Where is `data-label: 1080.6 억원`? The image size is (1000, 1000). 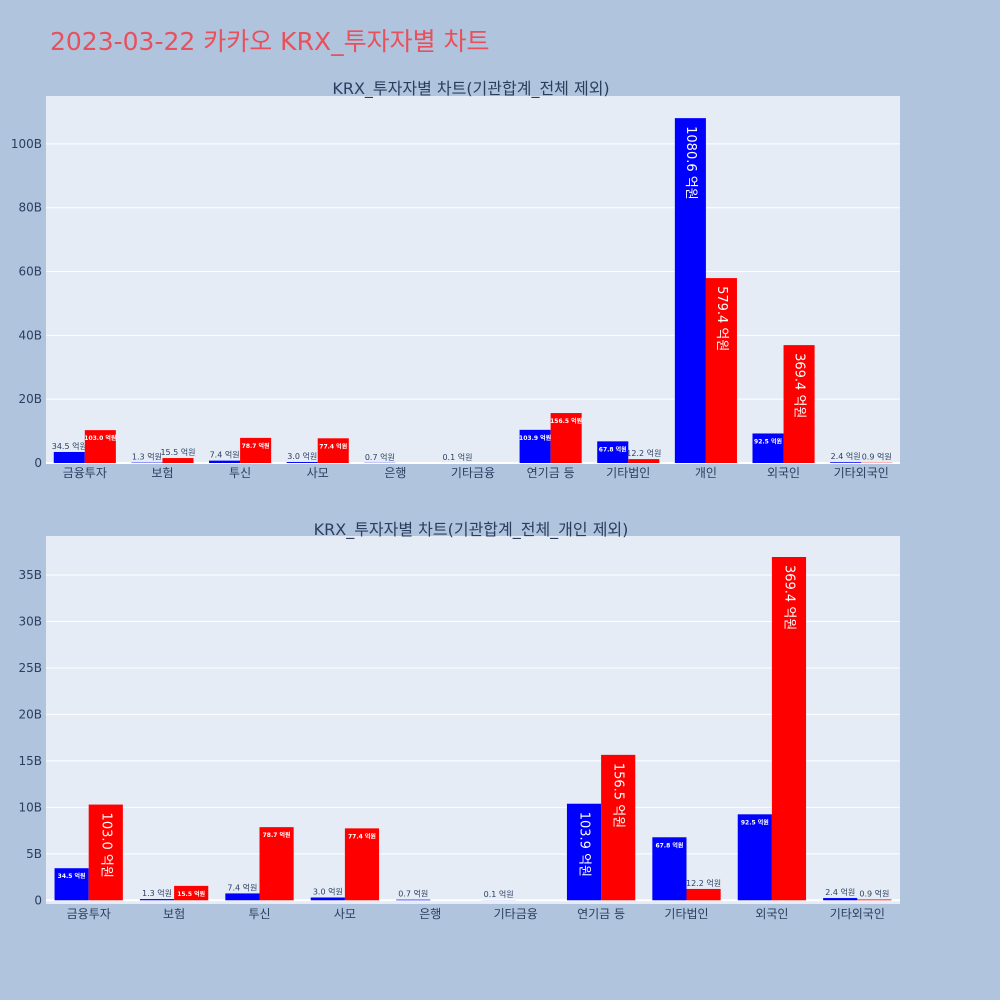
data-label: 1080.6 억원 is located at coordinates (690, 163).